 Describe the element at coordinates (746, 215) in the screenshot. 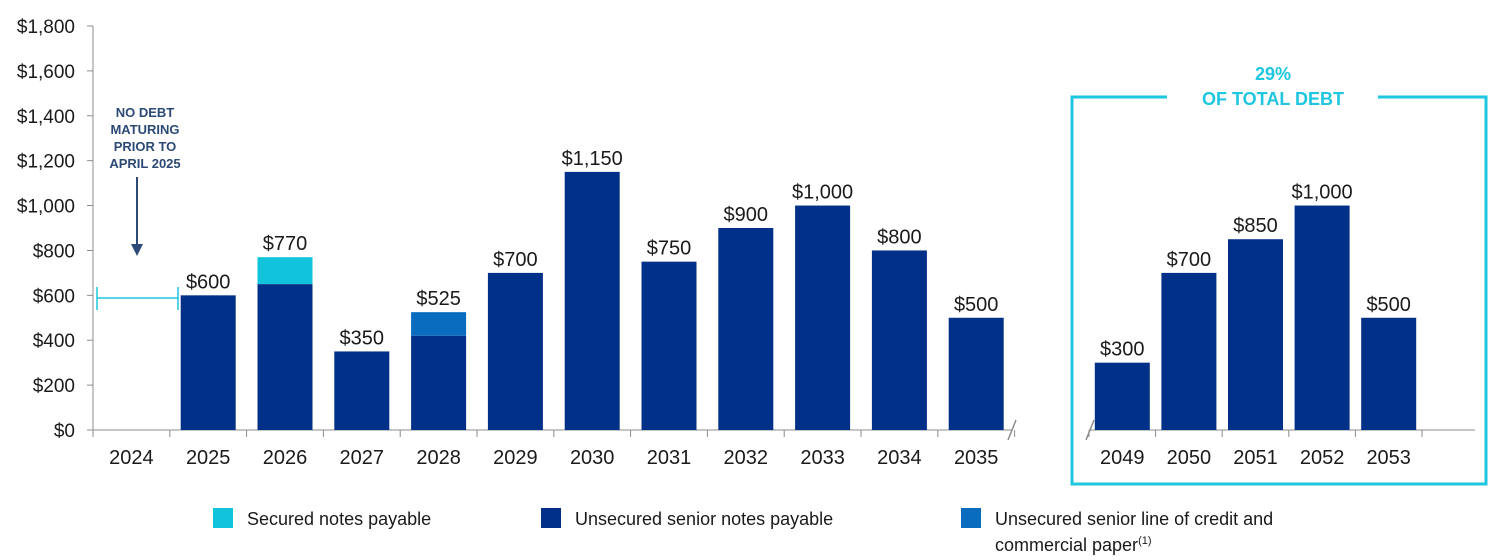

I see `bar-total-label: $900` at that location.